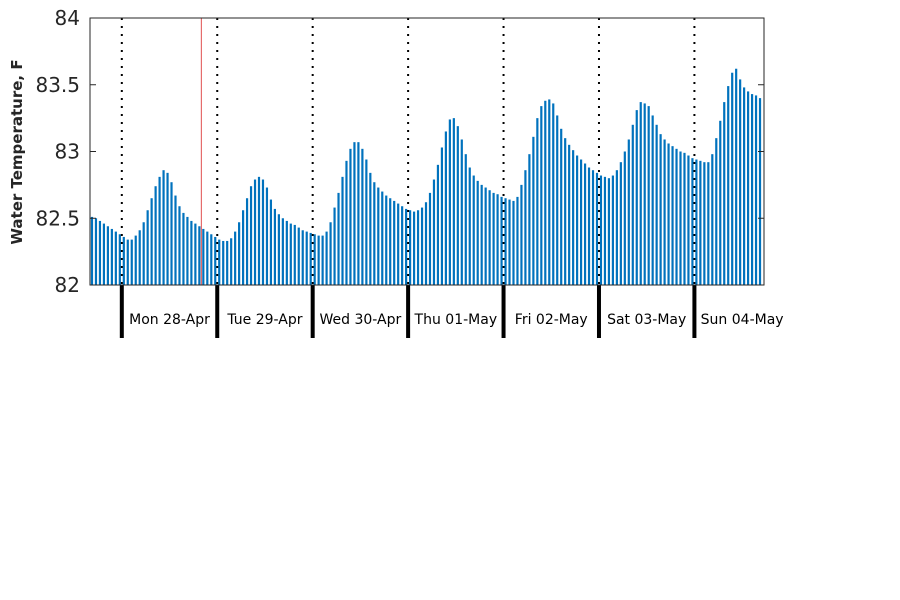 This screenshot has height=600, width=900. What do you see at coordinates (57, 218) in the screenshot?
I see `y-tick-label: 82.5` at bounding box center [57, 218].